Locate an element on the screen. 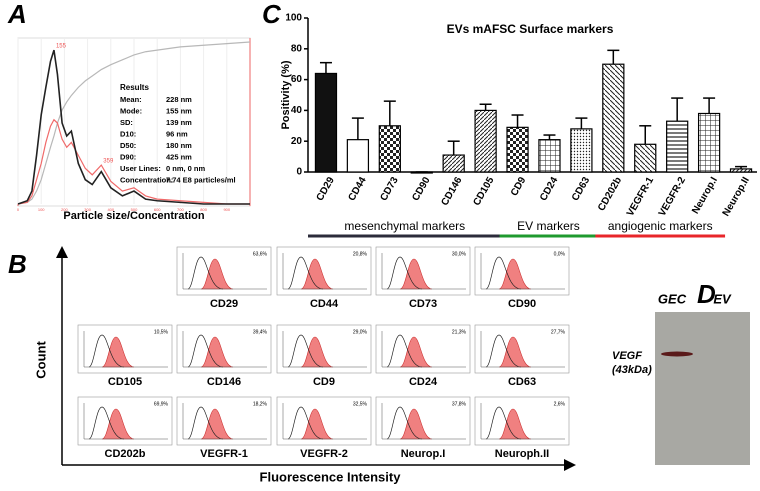  annotation: 155 is located at coordinates (61, 47).